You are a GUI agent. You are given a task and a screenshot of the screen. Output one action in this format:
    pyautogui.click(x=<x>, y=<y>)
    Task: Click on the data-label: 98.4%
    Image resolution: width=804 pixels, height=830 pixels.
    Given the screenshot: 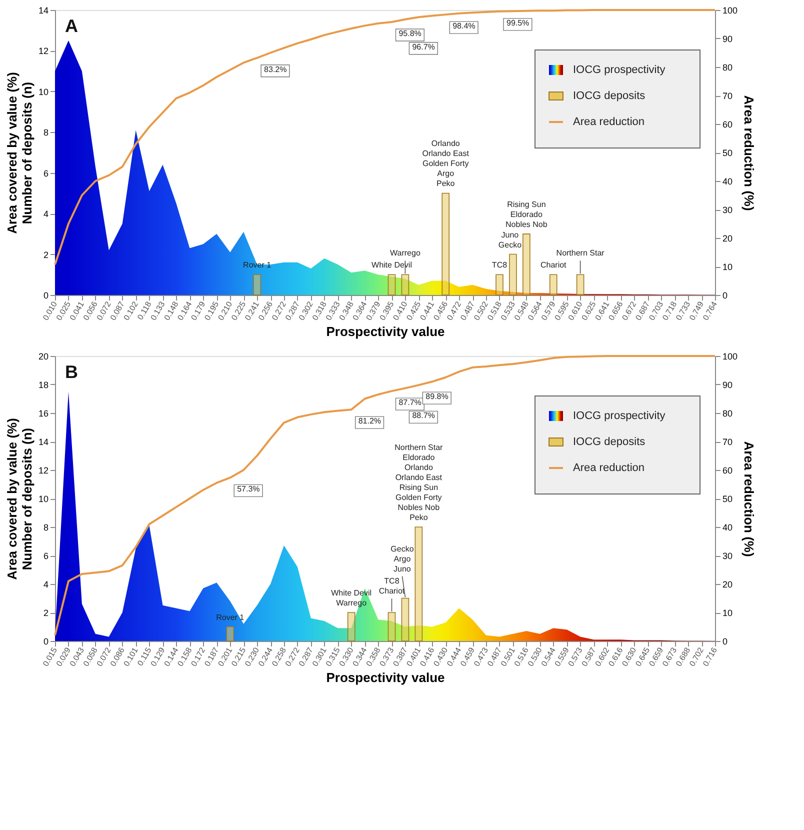 What is the action you would take?
    pyautogui.click(x=464, y=26)
    